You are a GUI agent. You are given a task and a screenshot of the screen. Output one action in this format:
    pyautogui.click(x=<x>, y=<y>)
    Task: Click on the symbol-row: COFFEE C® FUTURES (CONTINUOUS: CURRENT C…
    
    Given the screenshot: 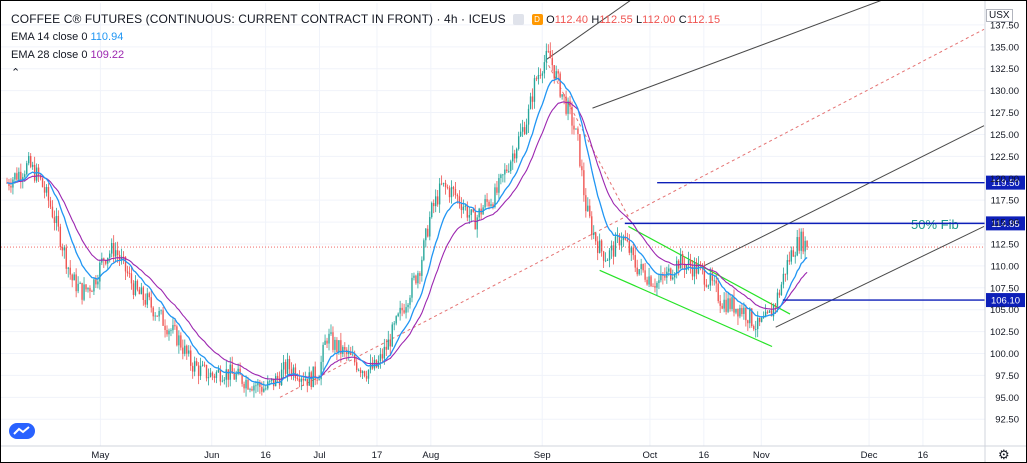 What is the action you would take?
    pyautogui.click(x=365, y=19)
    